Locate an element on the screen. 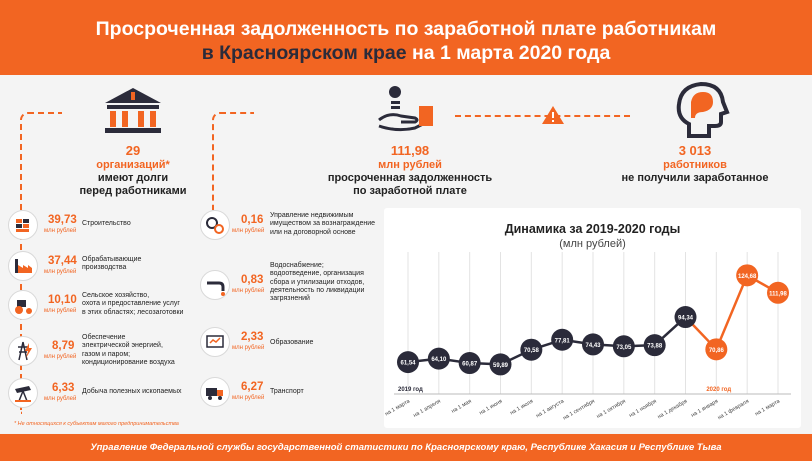 The image size is (812, 461). data-label: 61,54 is located at coordinates (408, 364).